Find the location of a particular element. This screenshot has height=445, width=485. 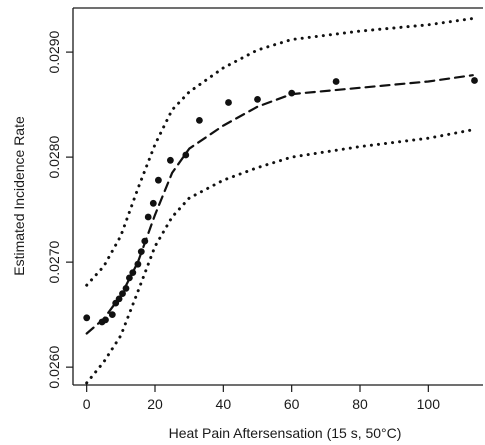

y-tick-label: 0.0290 is located at coordinates (54, 51).